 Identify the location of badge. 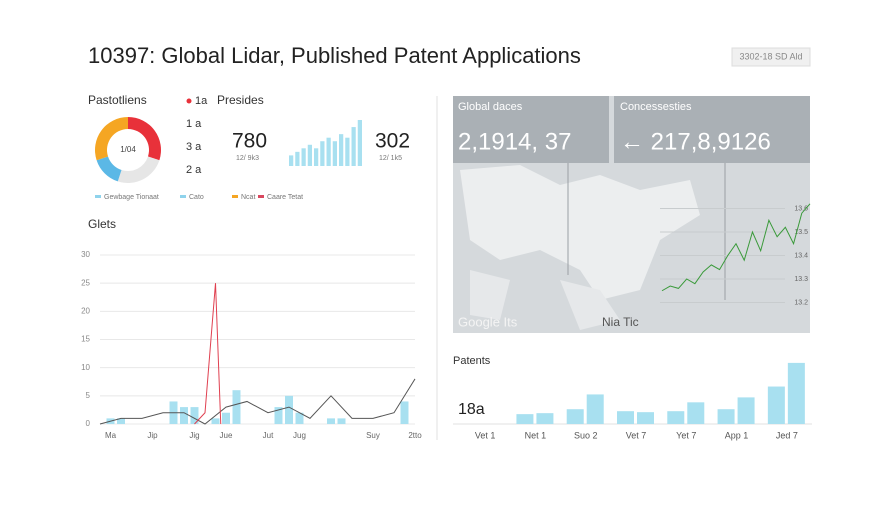
(771, 57).